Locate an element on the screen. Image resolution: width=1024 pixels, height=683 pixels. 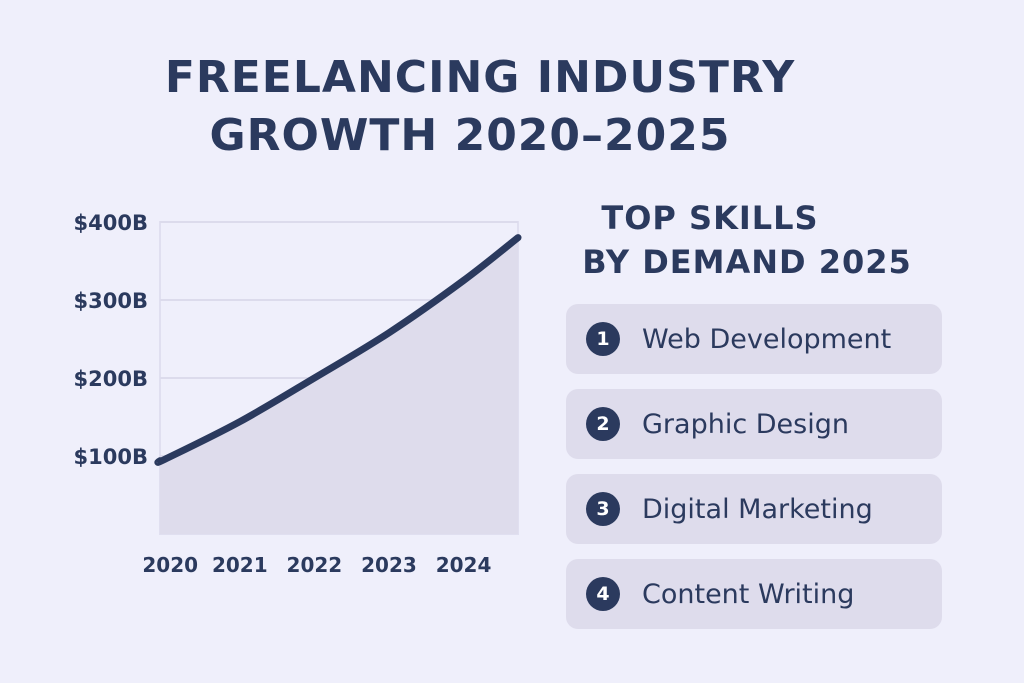
skills-title-line1: TOP SKILLS is located at coordinates (710, 218).